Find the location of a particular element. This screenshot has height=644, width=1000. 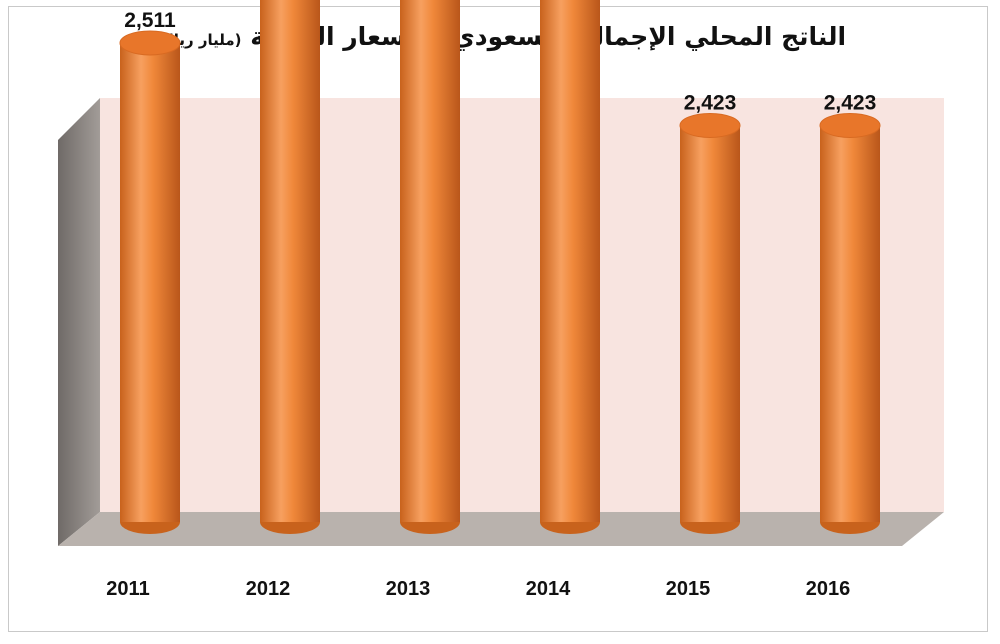

bar-2014 is located at coordinates (570, 267).